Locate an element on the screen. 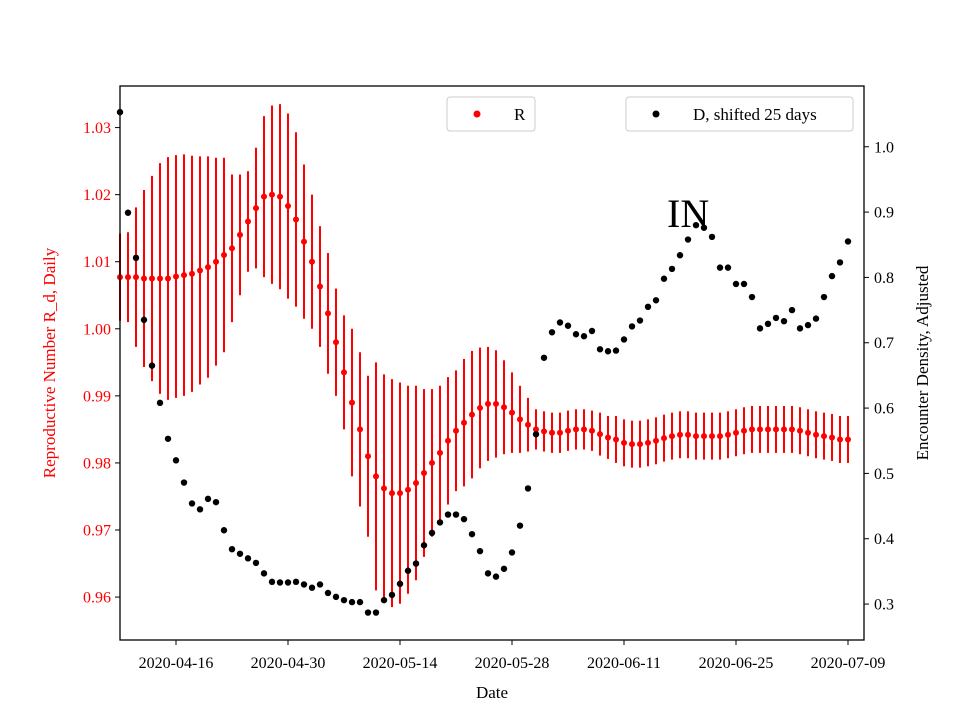  state-annotation: IN is located at coordinates (688, 213).